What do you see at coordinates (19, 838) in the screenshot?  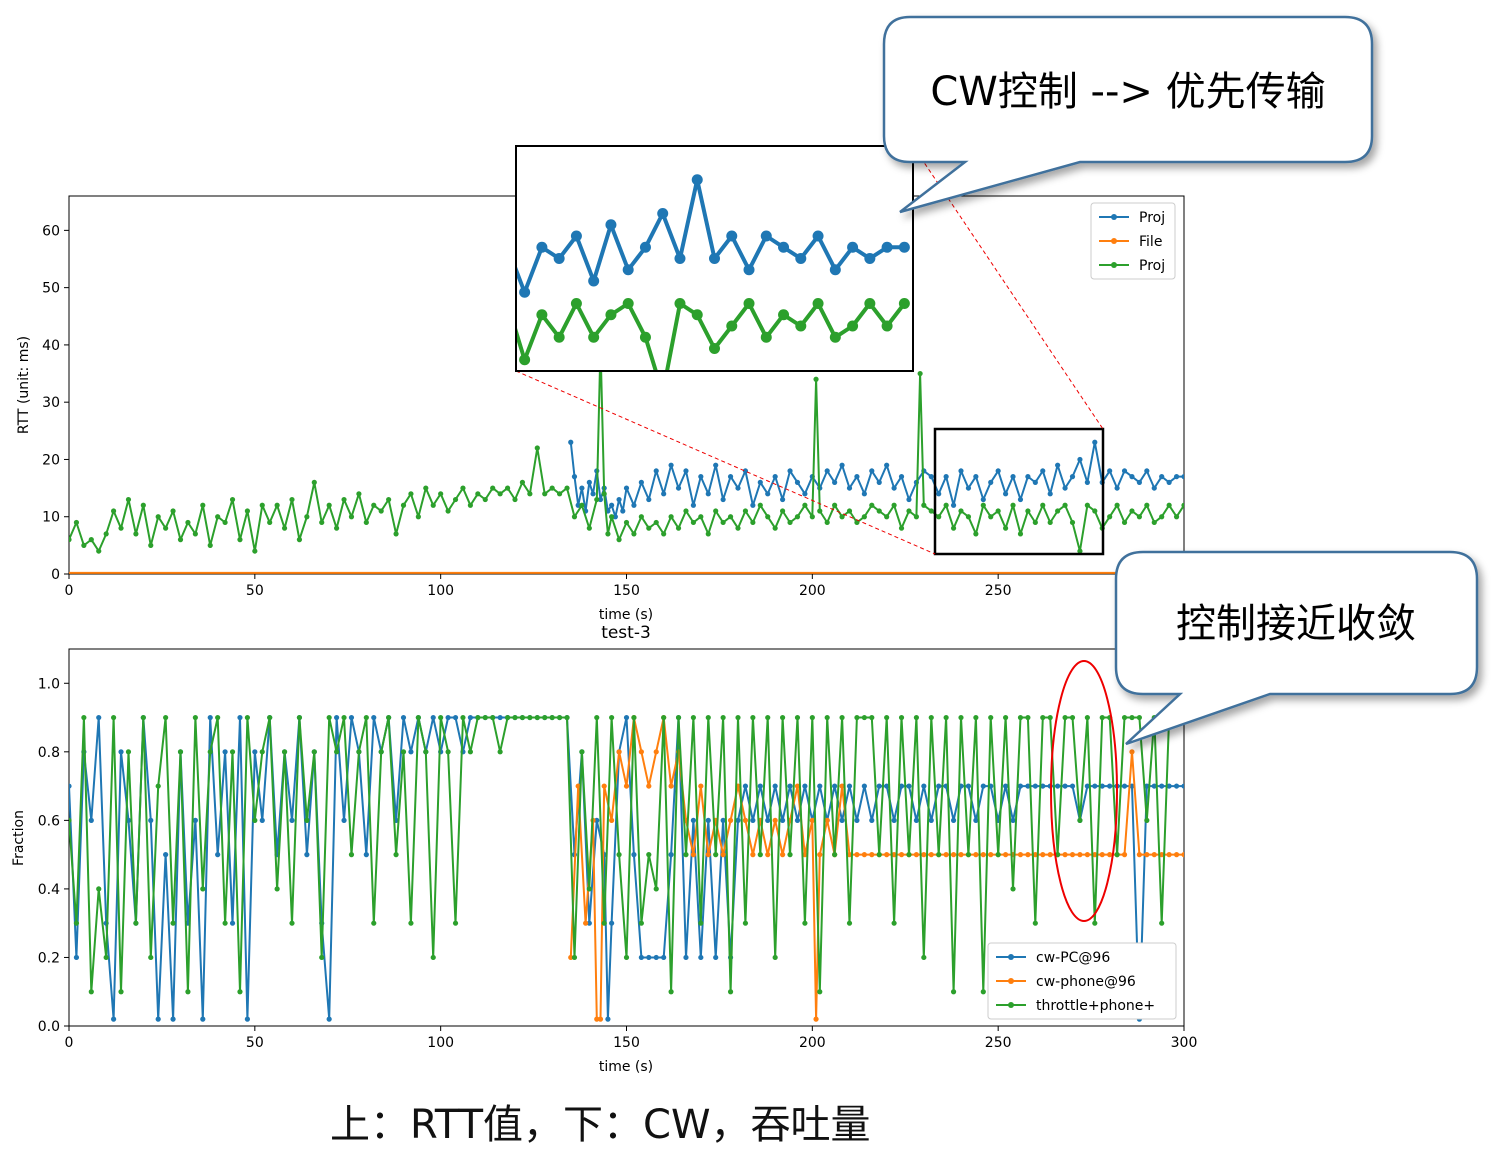 I see `fraction-y-axis-label: Fraction` at bounding box center [19, 838].